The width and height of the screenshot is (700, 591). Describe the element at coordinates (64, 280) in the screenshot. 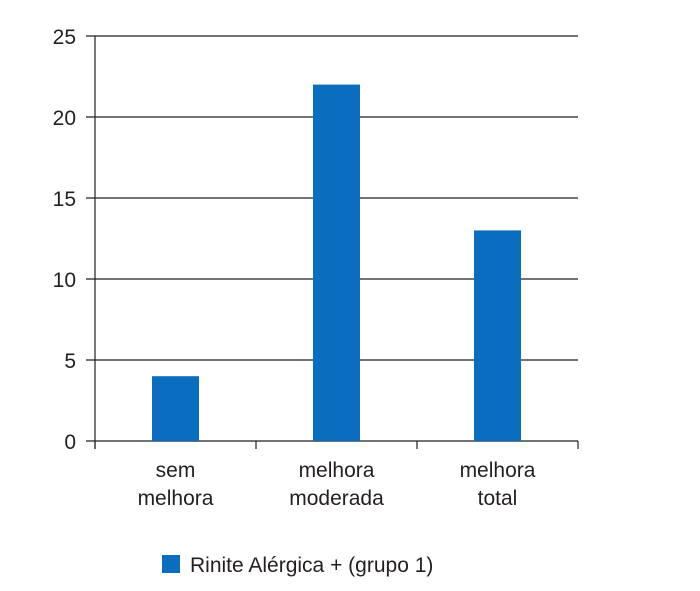

I see `y-tick-label: 10` at that location.